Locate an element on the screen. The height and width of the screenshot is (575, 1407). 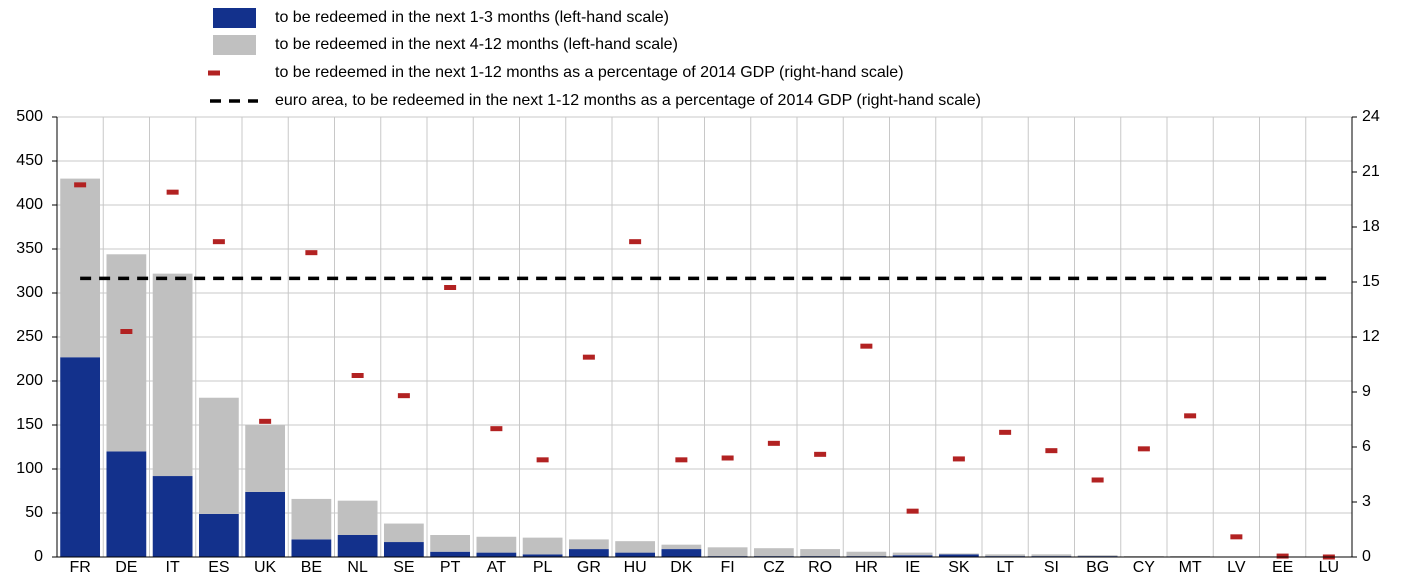
x-tick-label: SI is located at coordinates (1051, 567).